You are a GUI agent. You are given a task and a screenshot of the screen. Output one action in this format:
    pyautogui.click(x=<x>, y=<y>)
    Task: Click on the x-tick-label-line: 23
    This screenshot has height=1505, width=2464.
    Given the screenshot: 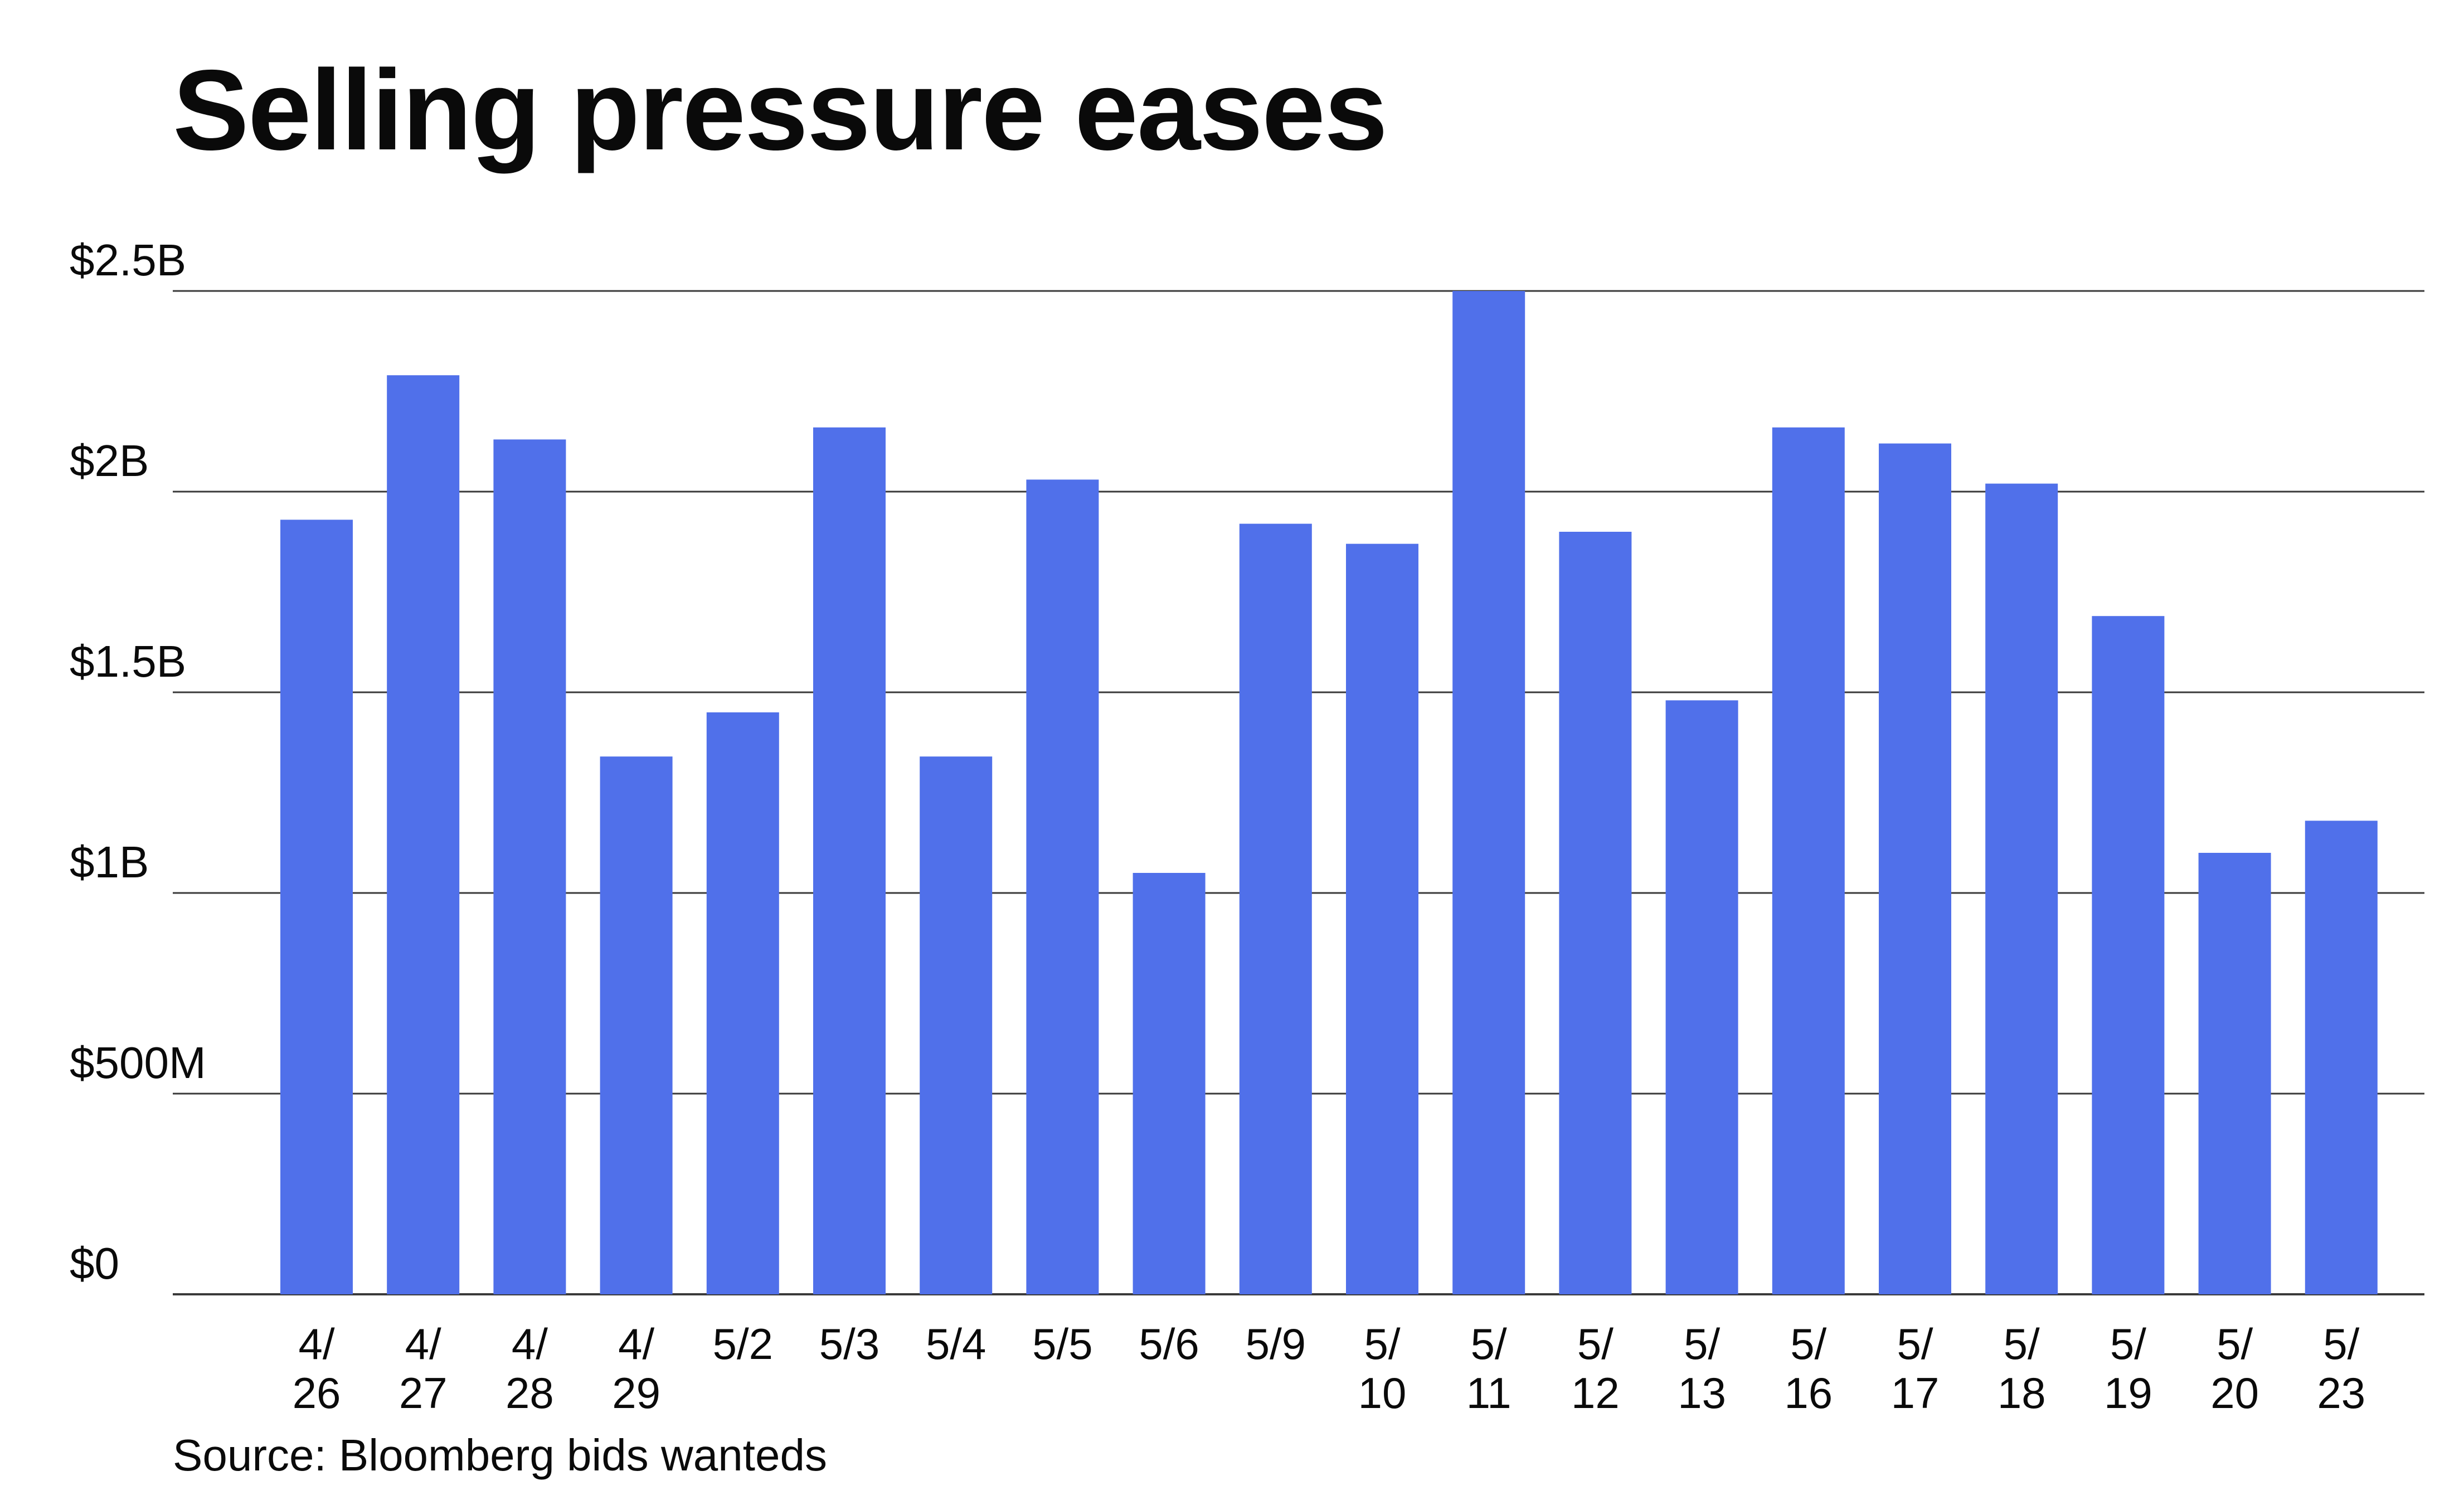 What is the action you would take?
    pyautogui.click(x=2341, y=1393)
    